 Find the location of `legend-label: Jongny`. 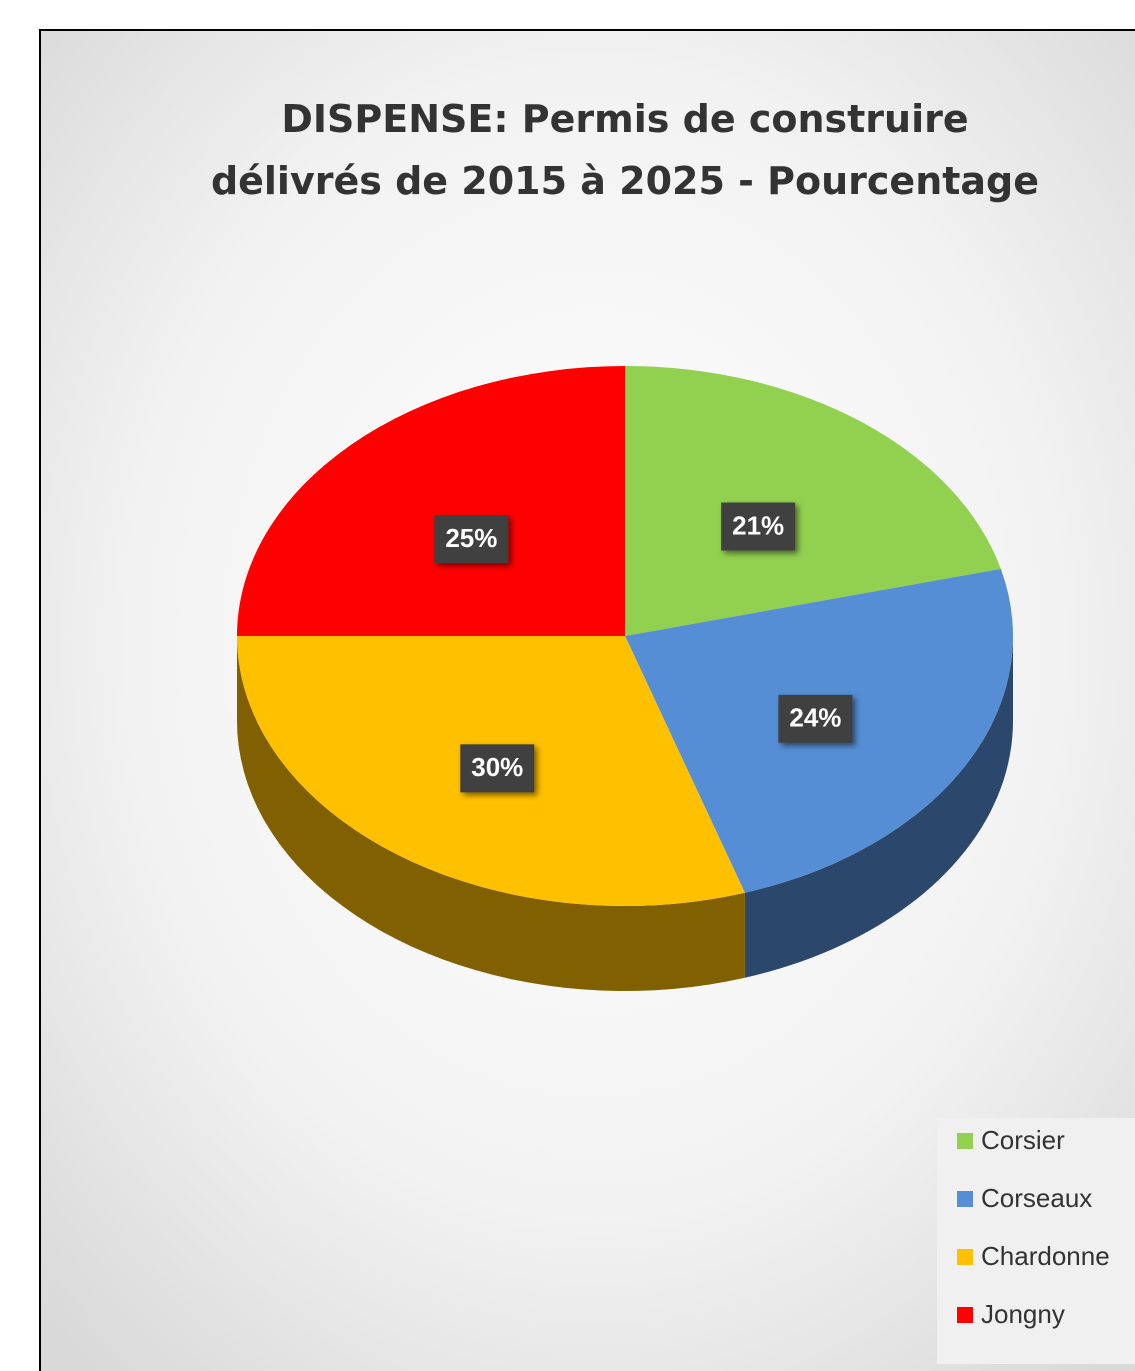

legend-label: Jongny is located at coordinates (1023, 1314).